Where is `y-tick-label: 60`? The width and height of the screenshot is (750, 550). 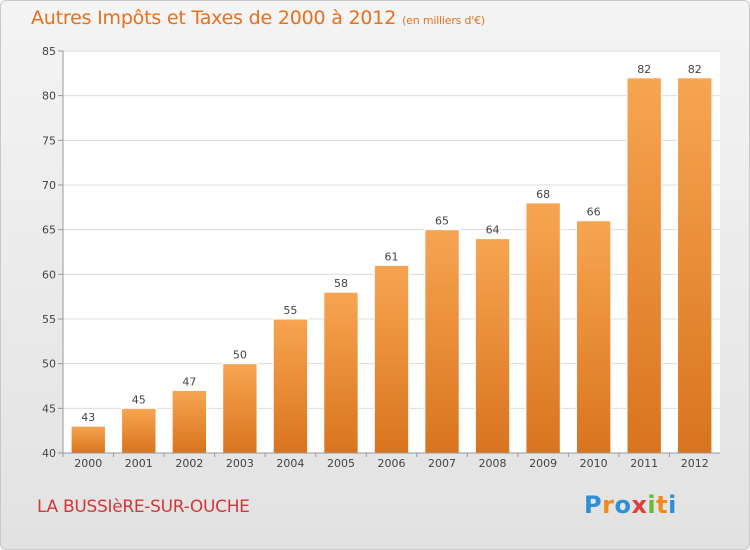
y-tick-label: 60 is located at coordinates (49, 274).